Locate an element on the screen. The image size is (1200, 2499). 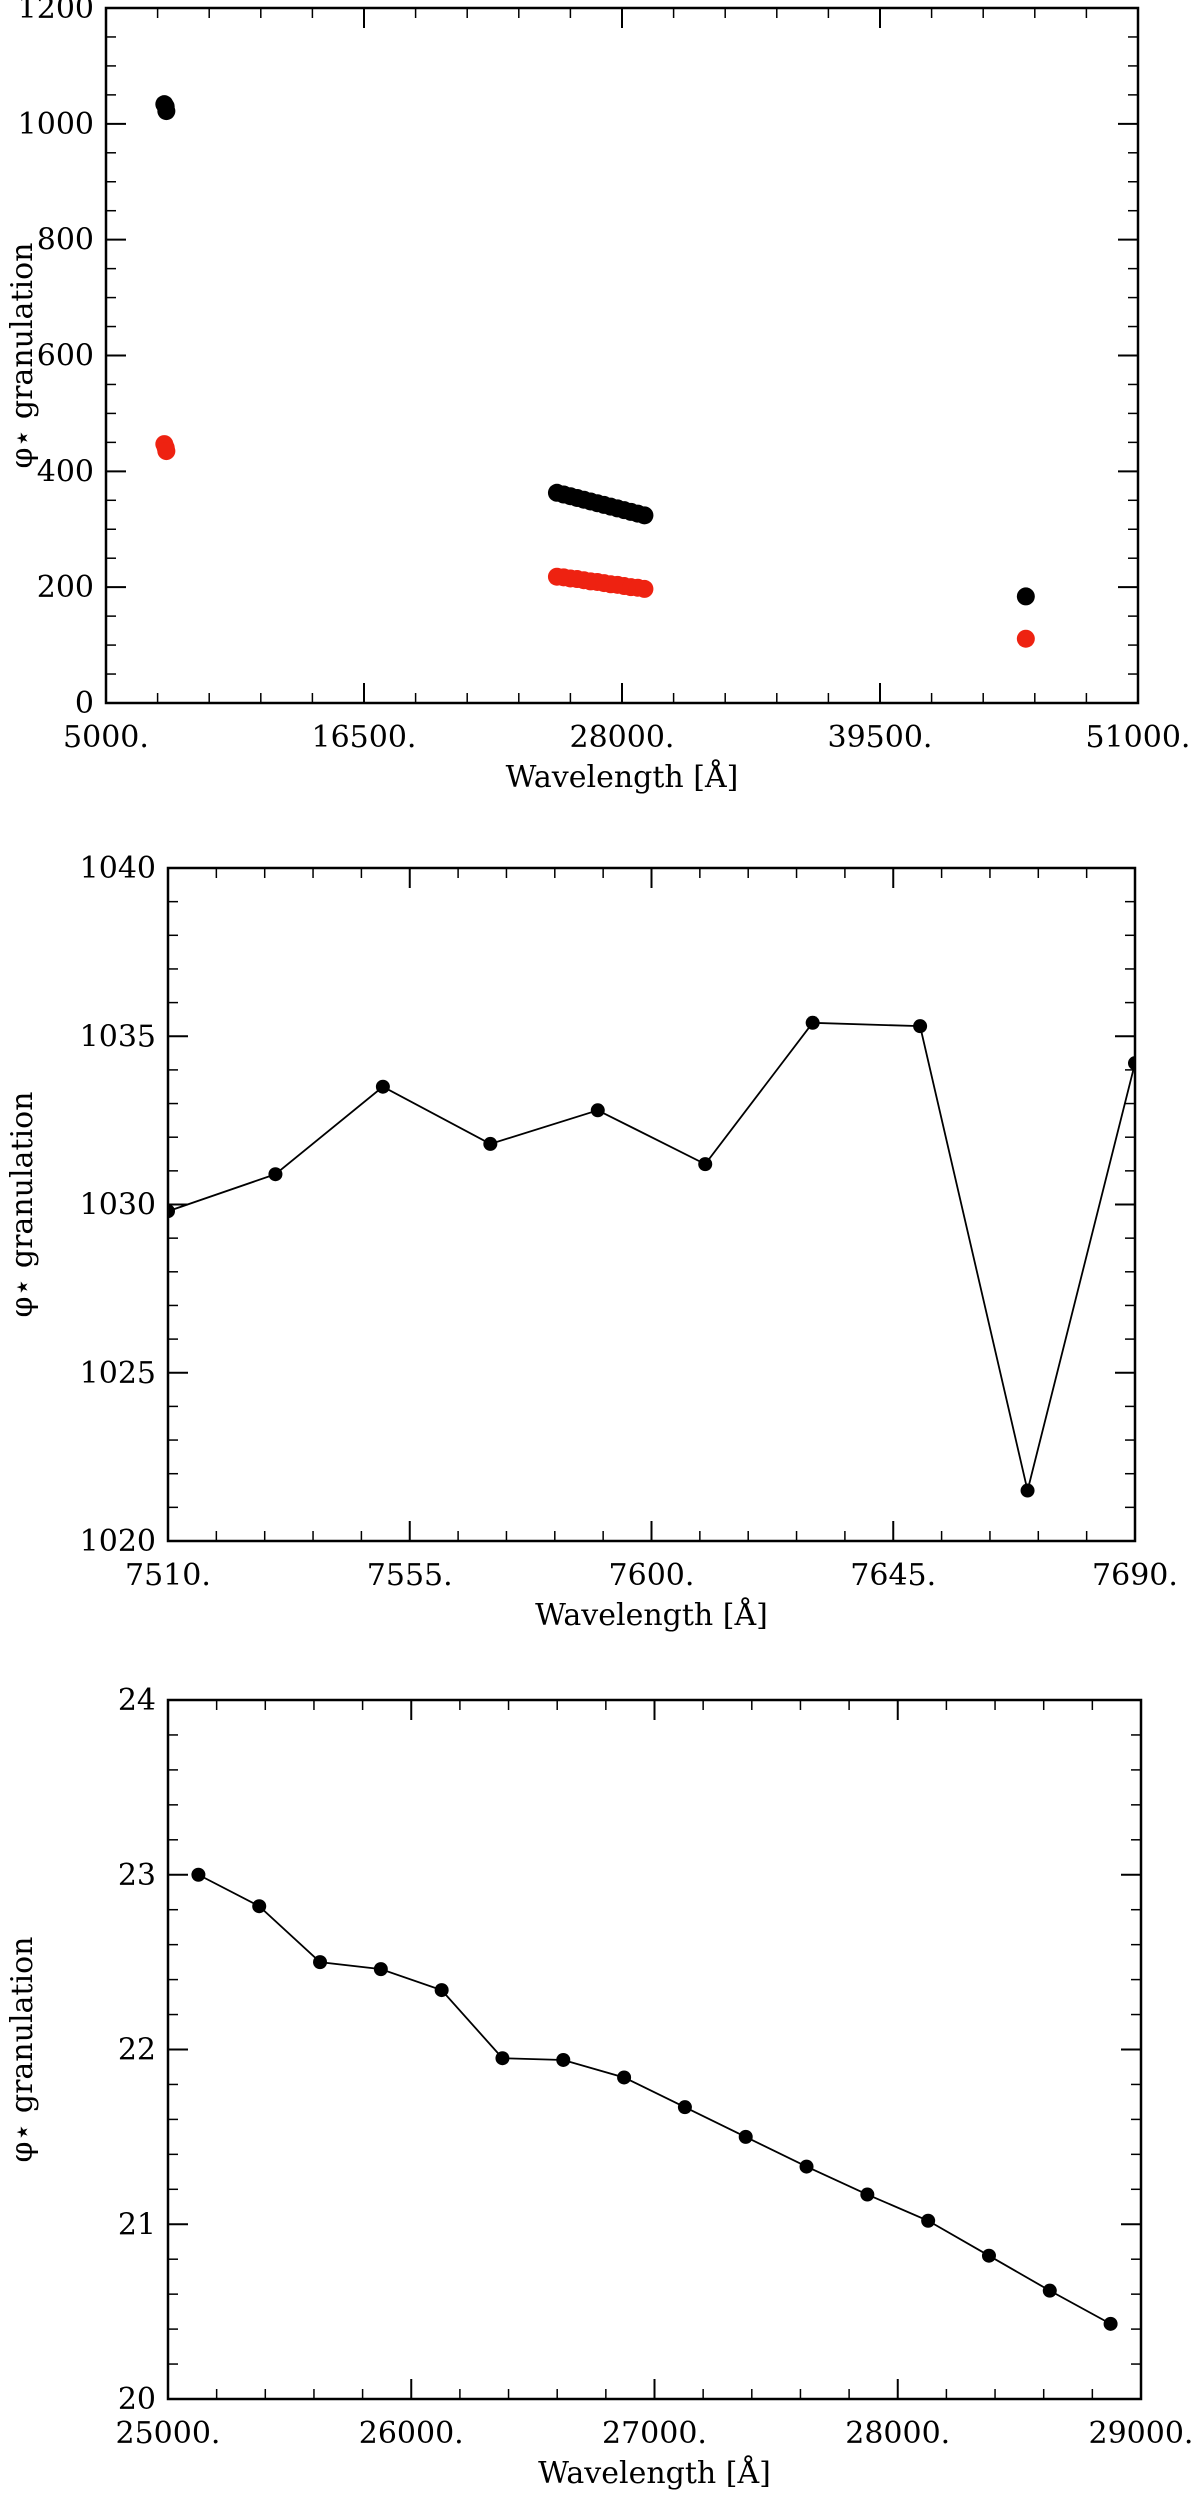
y-tick-label: 1035 is located at coordinates (118, 1036).